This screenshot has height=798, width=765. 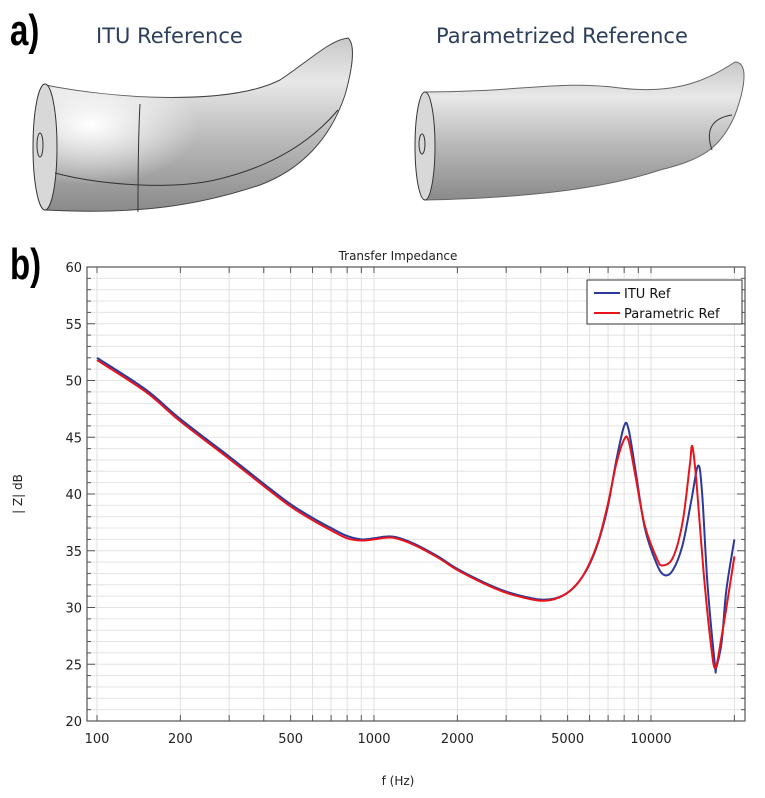 I want to click on legend-box, so click(x=664, y=302).